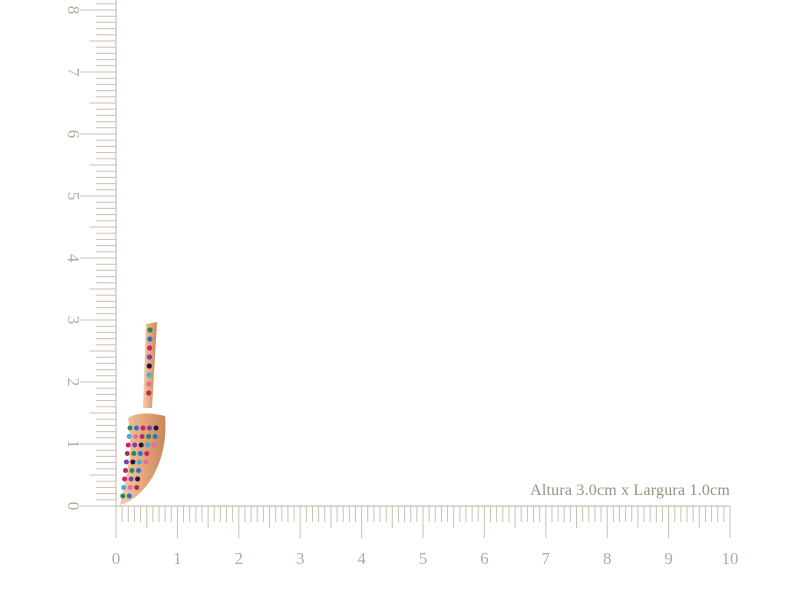 This screenshot has height=600, width=800. What do you see at coordinates (668, 558) in the screenshot?
I see `x-tick-label: 9` at bounding box center [668, 558].